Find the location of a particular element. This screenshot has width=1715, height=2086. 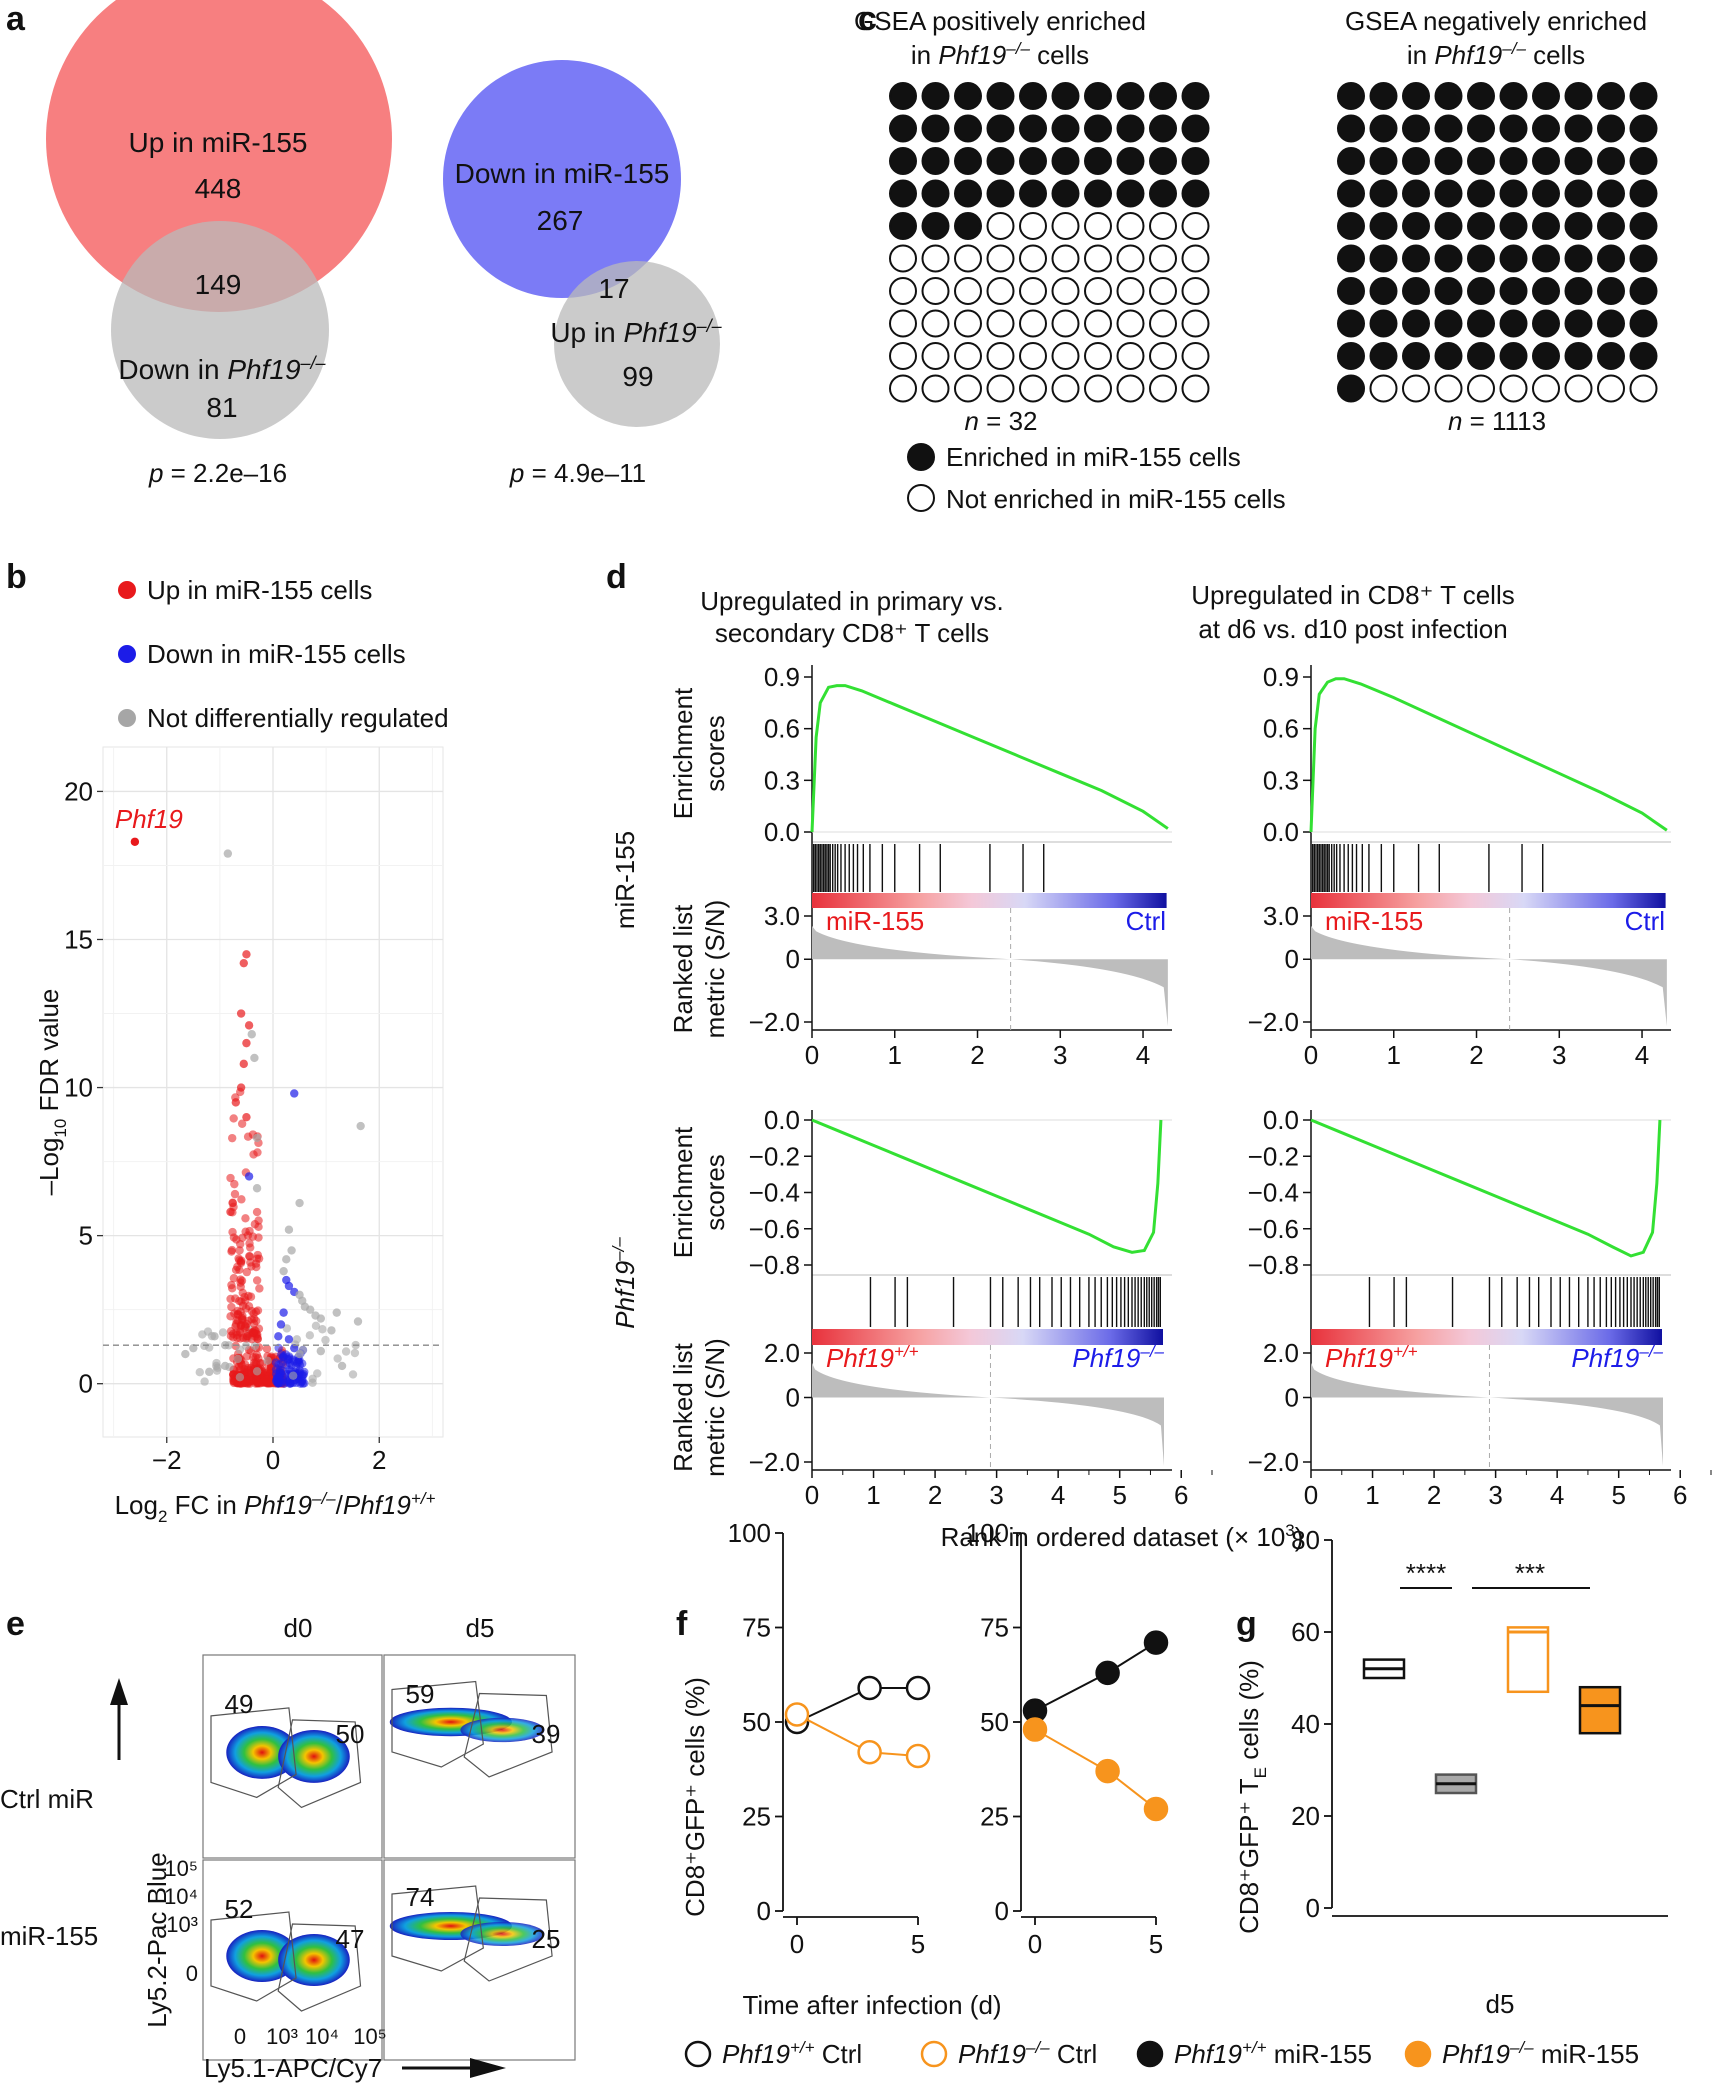

venn2-bottom-circle is located at coordinates (637, 344).